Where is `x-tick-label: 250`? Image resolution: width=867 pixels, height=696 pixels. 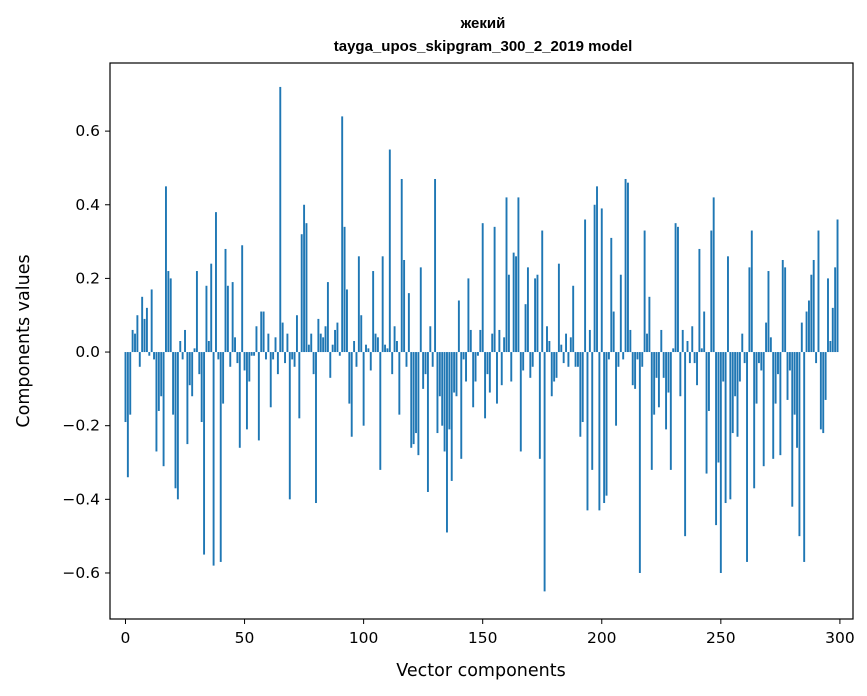 x-tick-label: 250 is located at coordinates (721, 638).